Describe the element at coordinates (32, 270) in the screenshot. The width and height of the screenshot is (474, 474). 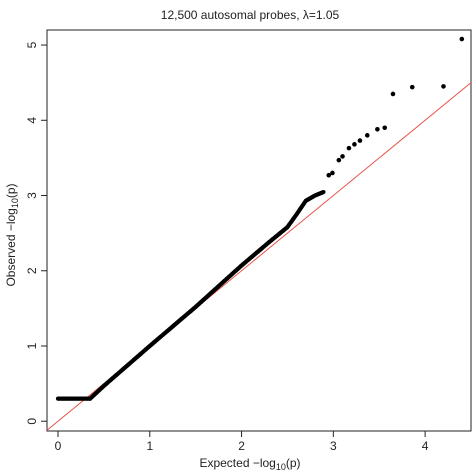
I see `y-tick-label-2: 2` at that location.